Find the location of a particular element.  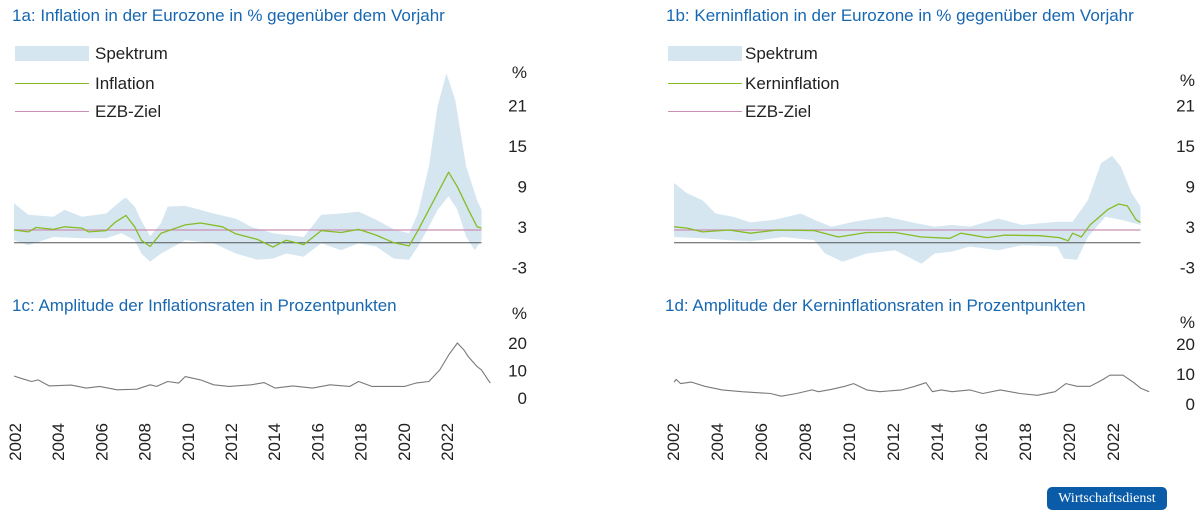

amplitude-line-1d is located at coordinates (911, 385).